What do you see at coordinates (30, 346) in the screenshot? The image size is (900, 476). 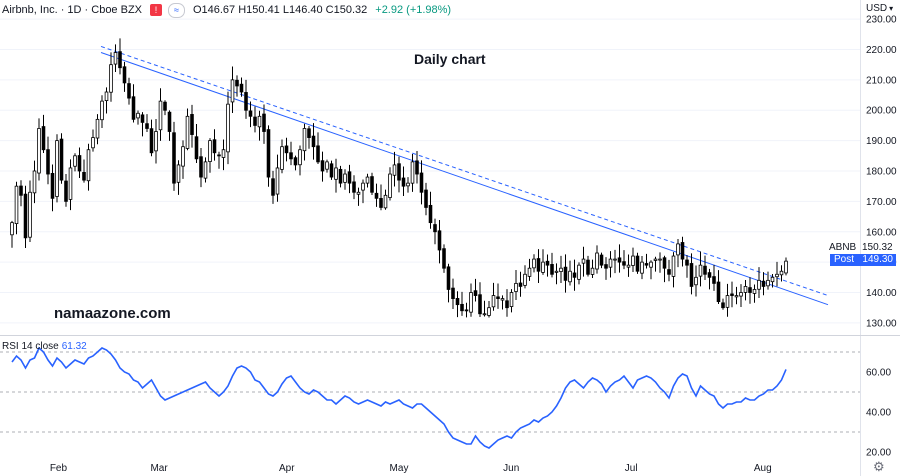 I see `rsi-name: RSI 14 close` at bounding box center [30, 346].